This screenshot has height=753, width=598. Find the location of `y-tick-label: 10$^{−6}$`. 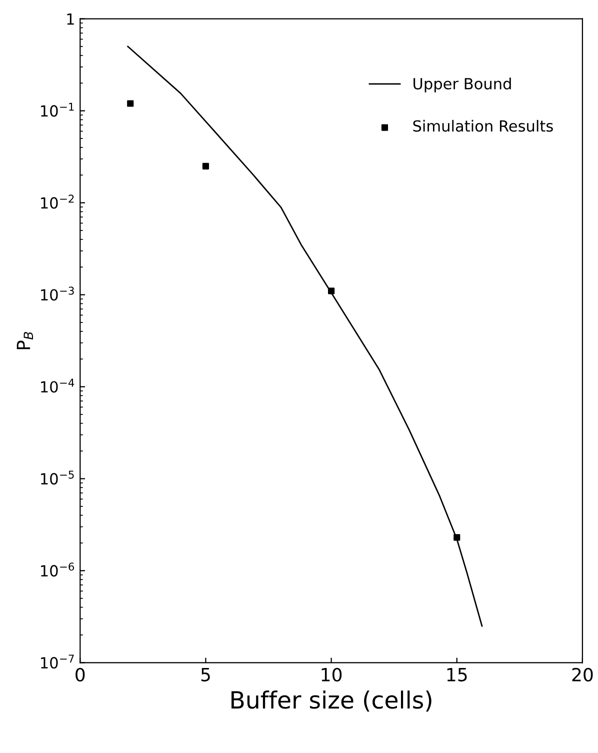

y-tick-label: 10$^{−6}$ is located at coordinates (57, 569).